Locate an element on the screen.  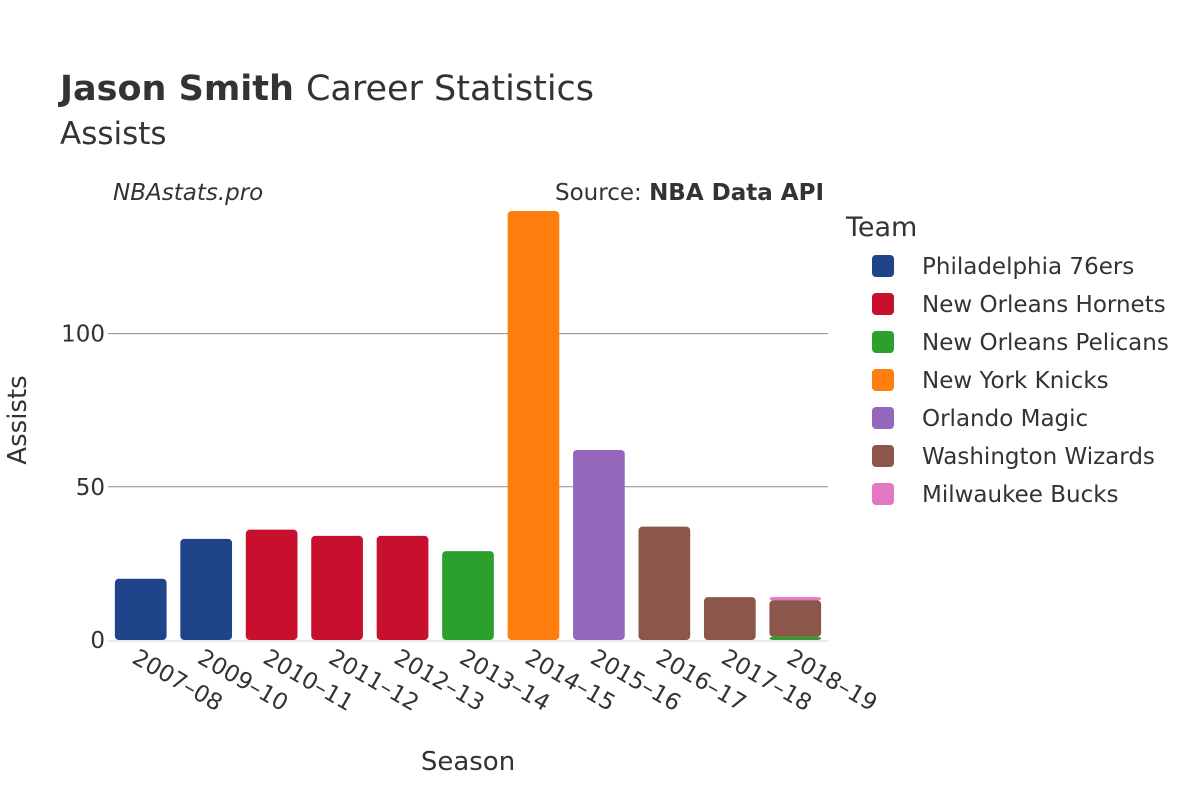
chart-subtitle: Assists is located at coordinates (113, 134).